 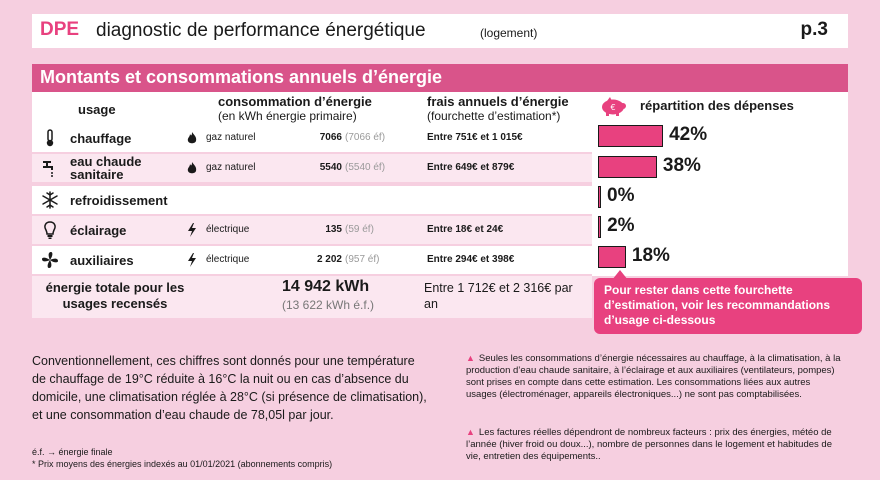 I want to click on distribution-percent-eclairage: 2%, so click(x=621, y=225).